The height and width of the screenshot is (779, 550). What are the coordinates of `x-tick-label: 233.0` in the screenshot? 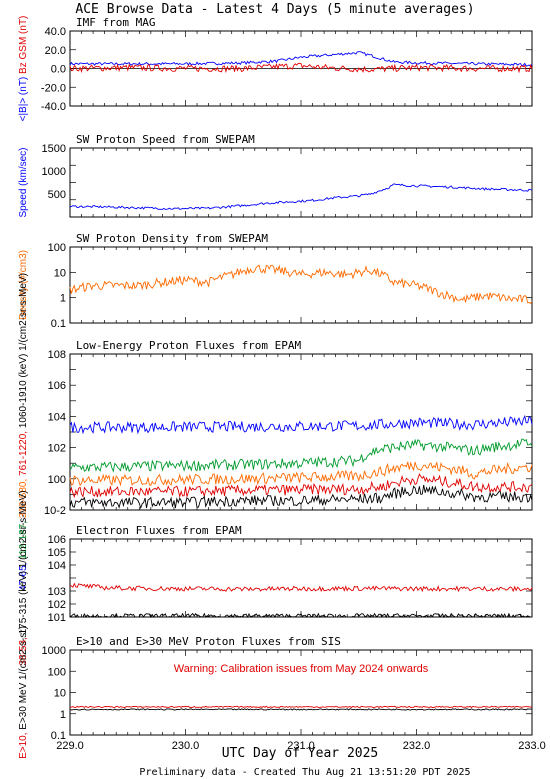 It's located at (532, 746).